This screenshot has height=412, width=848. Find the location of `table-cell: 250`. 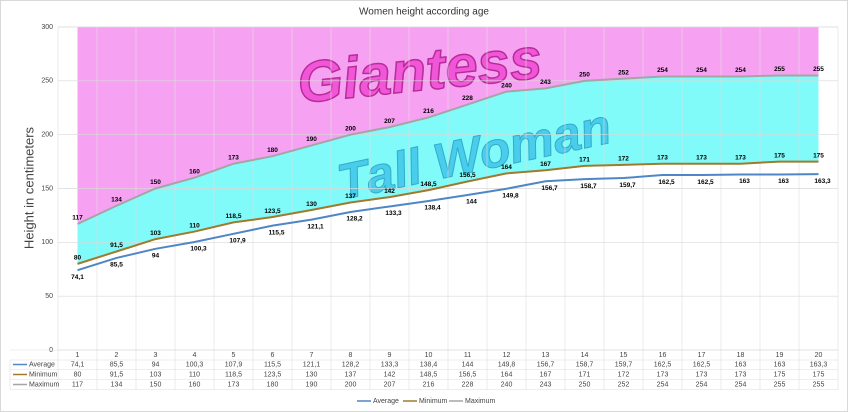

table-cell: 250 is located at coordinates (585, 384).